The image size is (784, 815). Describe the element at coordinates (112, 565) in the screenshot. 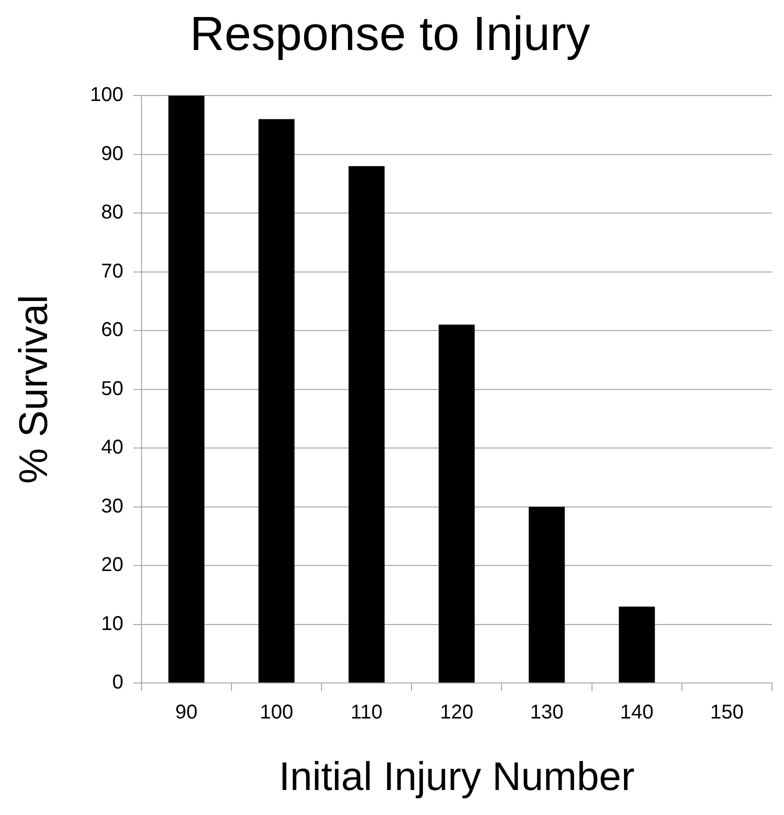

I see `y-tick-label: 20` at that location.